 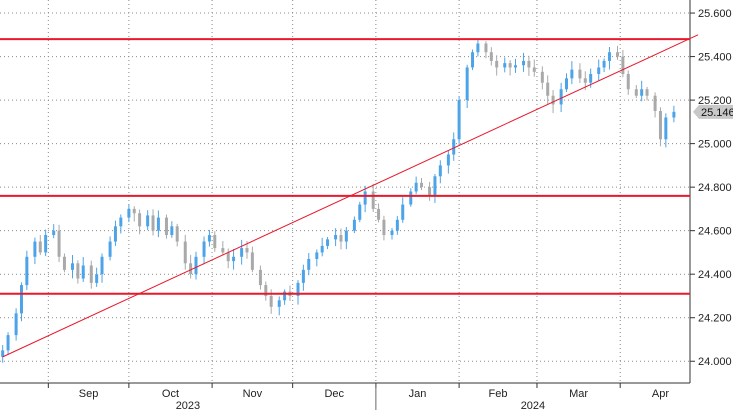 I want to click on y-tick-label: 24.200, so click(x=715, y=319).